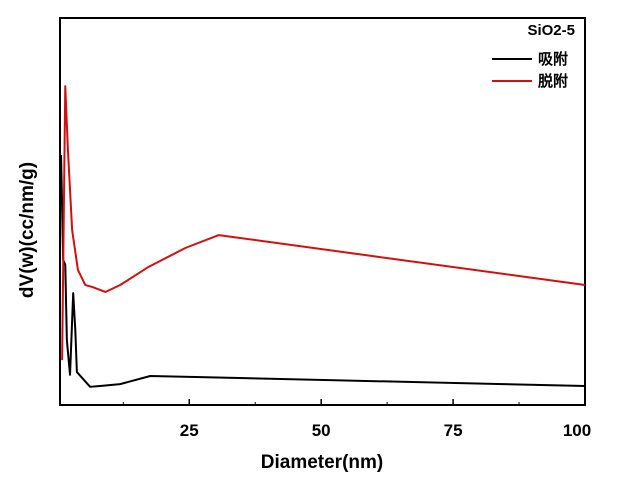 The height and width of the screenshot is (481, 618). What do you see at coordinates (533, 56) in the screenshot?
I see `legend: SiO2-5 吸附 脱附` at bounding box center [533, 56].